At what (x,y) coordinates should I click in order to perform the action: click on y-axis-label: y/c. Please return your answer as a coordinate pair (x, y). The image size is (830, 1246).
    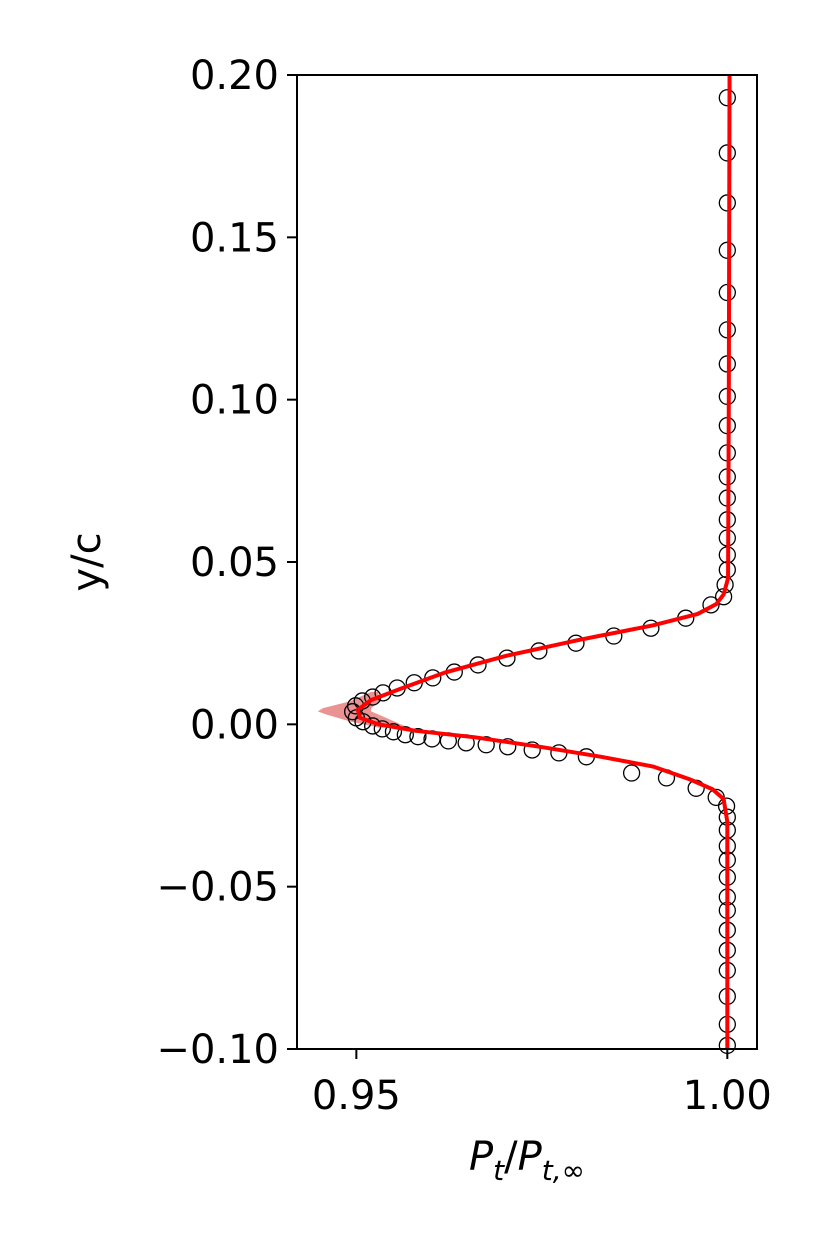
    Looking at the image, I should click on (87, 561).